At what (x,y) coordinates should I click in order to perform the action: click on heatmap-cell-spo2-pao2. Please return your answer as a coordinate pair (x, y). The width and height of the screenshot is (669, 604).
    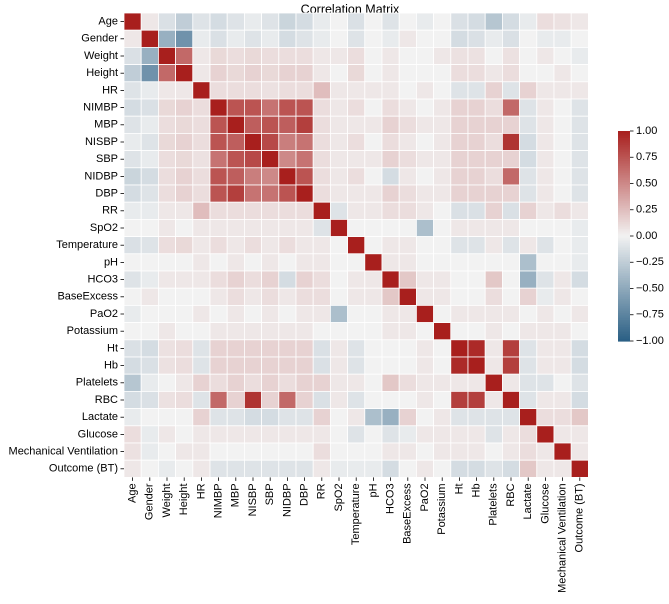
    Looking at the image, I should click on (424, 227).